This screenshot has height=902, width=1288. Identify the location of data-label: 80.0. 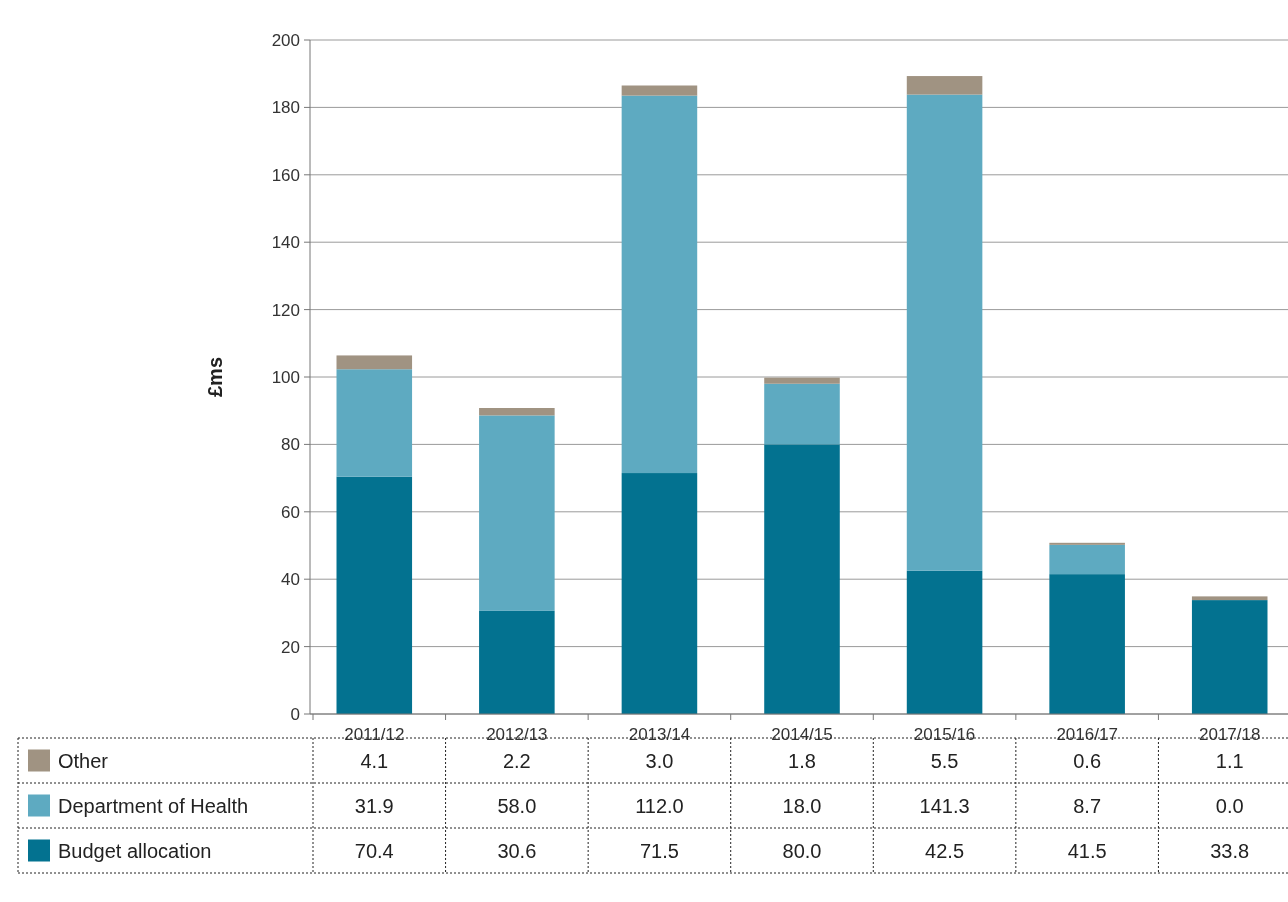
(802, 850).